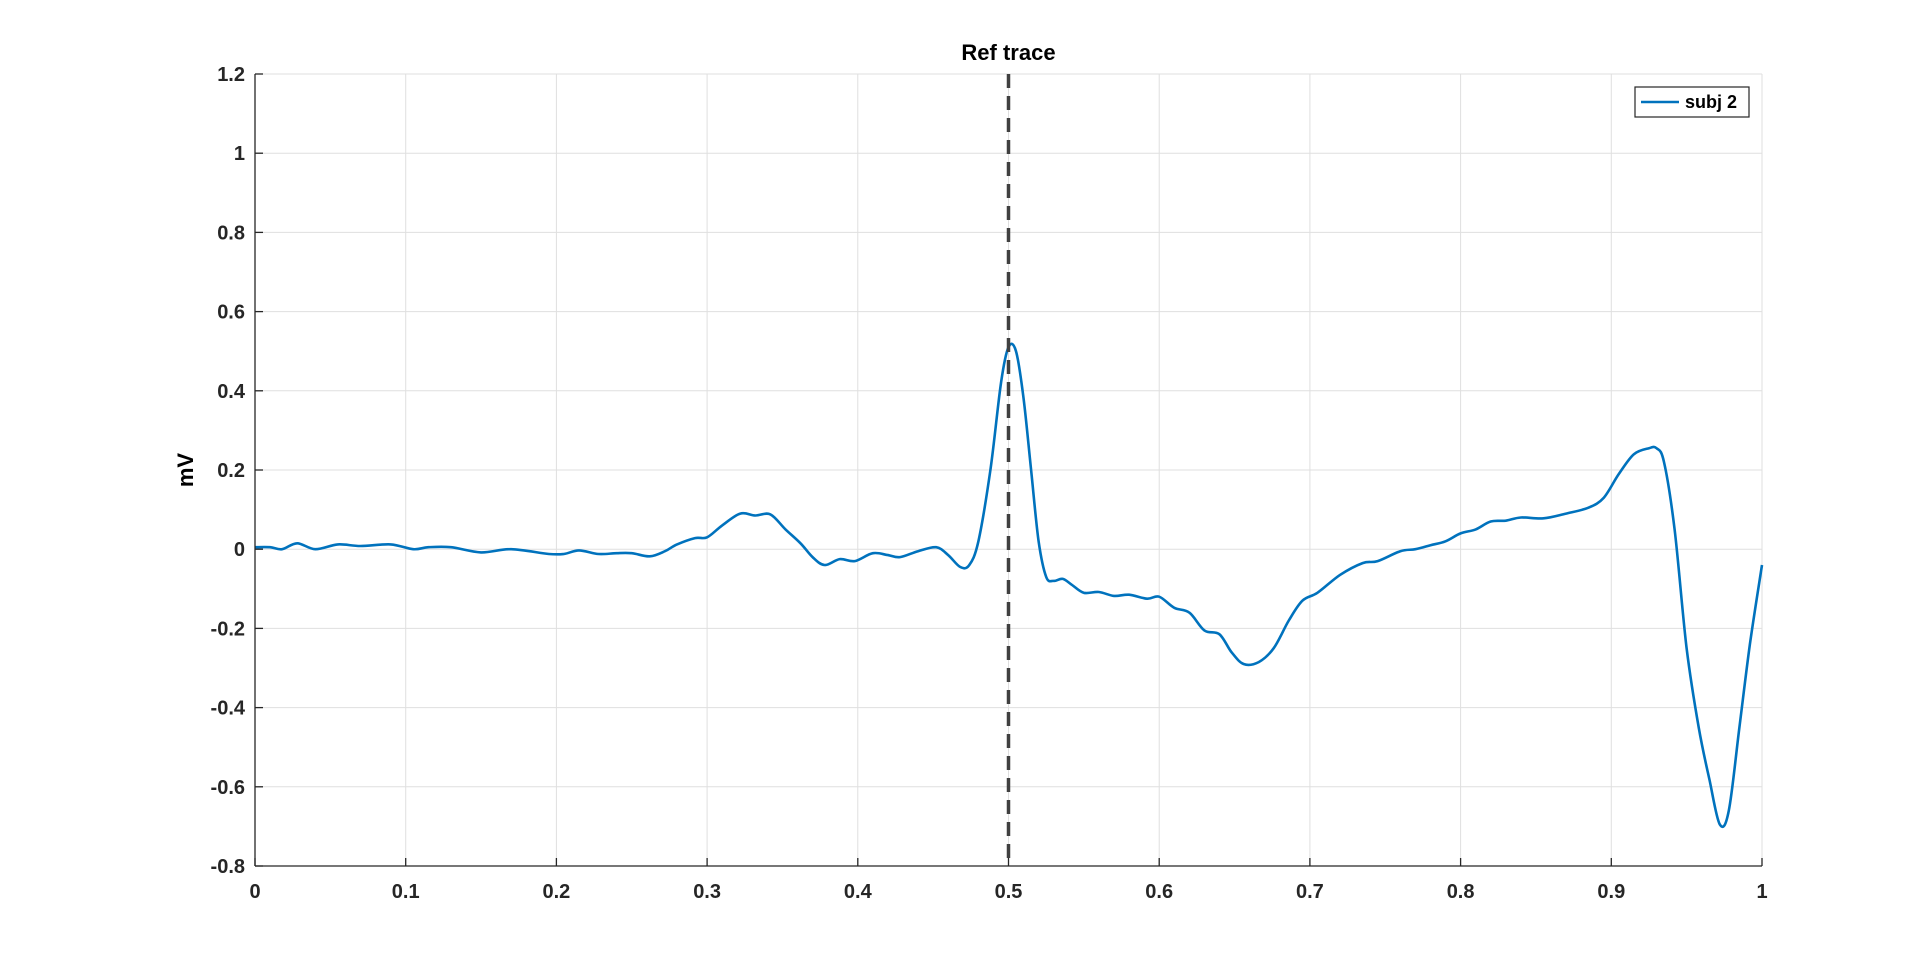 This screenshot has height=961, width=1920. What do you see at coordinates (1461, 892) in the screenshot?
I see `x-tick-label: 0.8` at bounding box center [1461, 892].